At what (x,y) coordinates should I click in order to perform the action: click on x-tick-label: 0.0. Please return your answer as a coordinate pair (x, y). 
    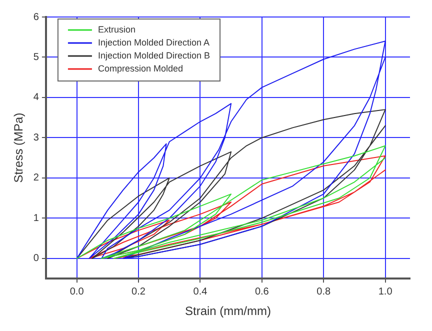
    Looking at the image, I should click on (77, 292).